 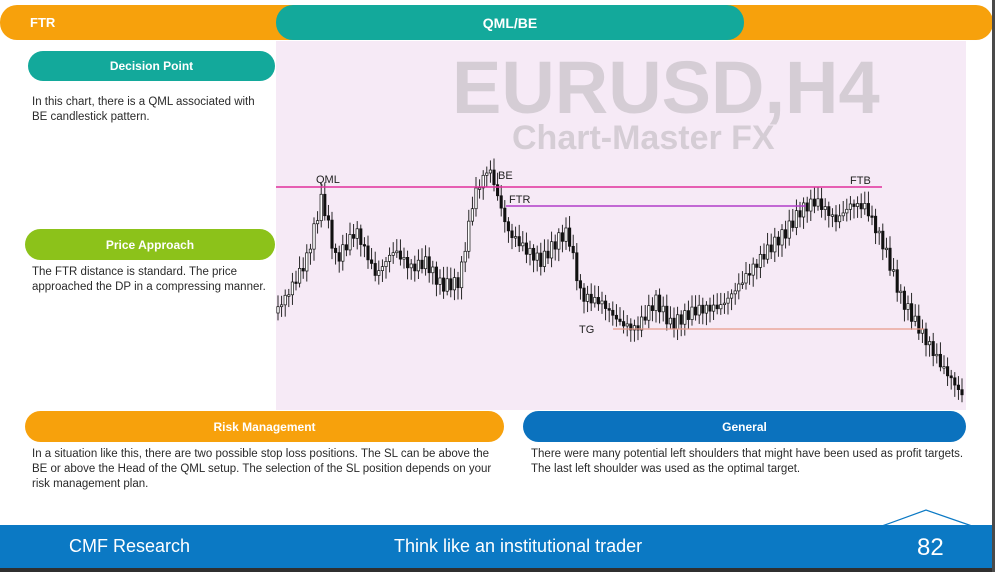 I want to click on header-ftr-label: FTR, so click(x=43, y=22).